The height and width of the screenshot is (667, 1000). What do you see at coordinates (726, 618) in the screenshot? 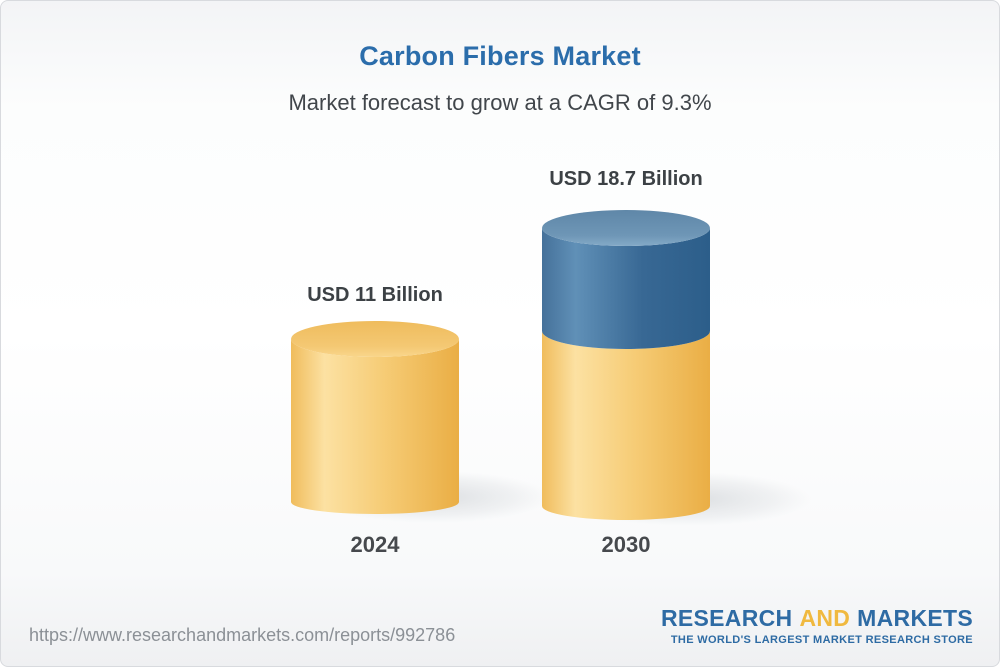
I see `logo-word-research: RESEARCH` at bounding box center [726, 618].